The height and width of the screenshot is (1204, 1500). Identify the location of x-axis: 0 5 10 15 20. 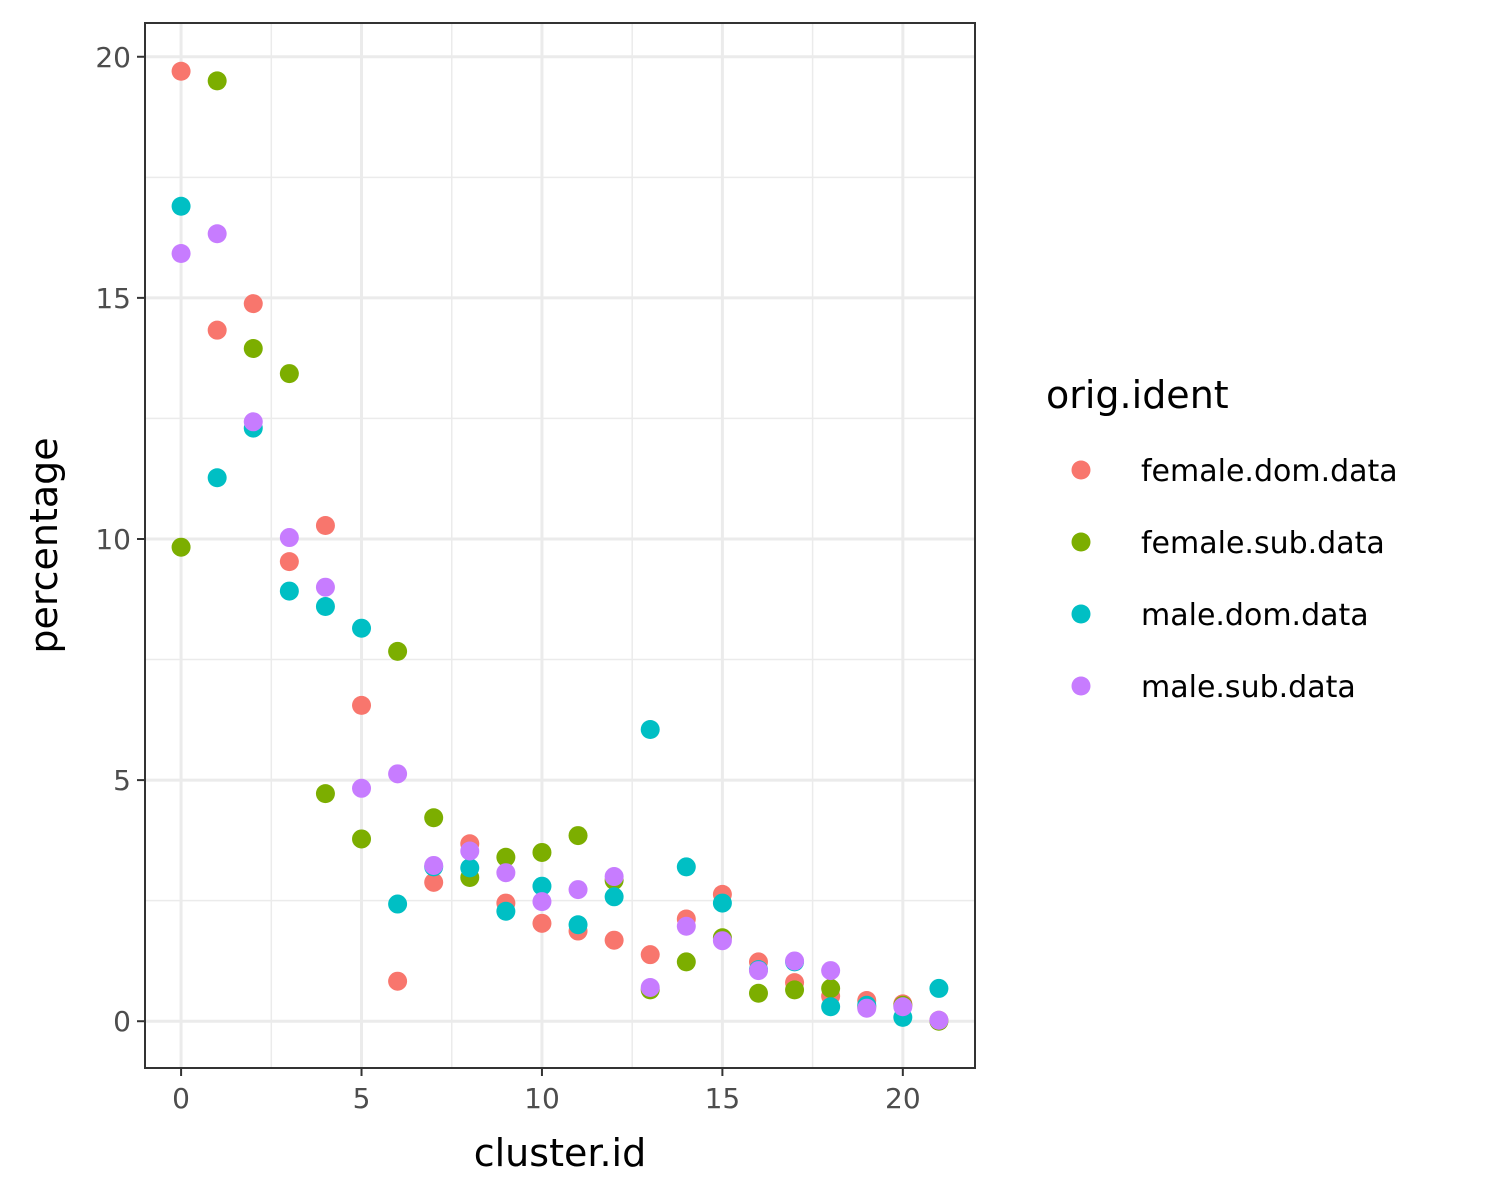
(546, 1091).